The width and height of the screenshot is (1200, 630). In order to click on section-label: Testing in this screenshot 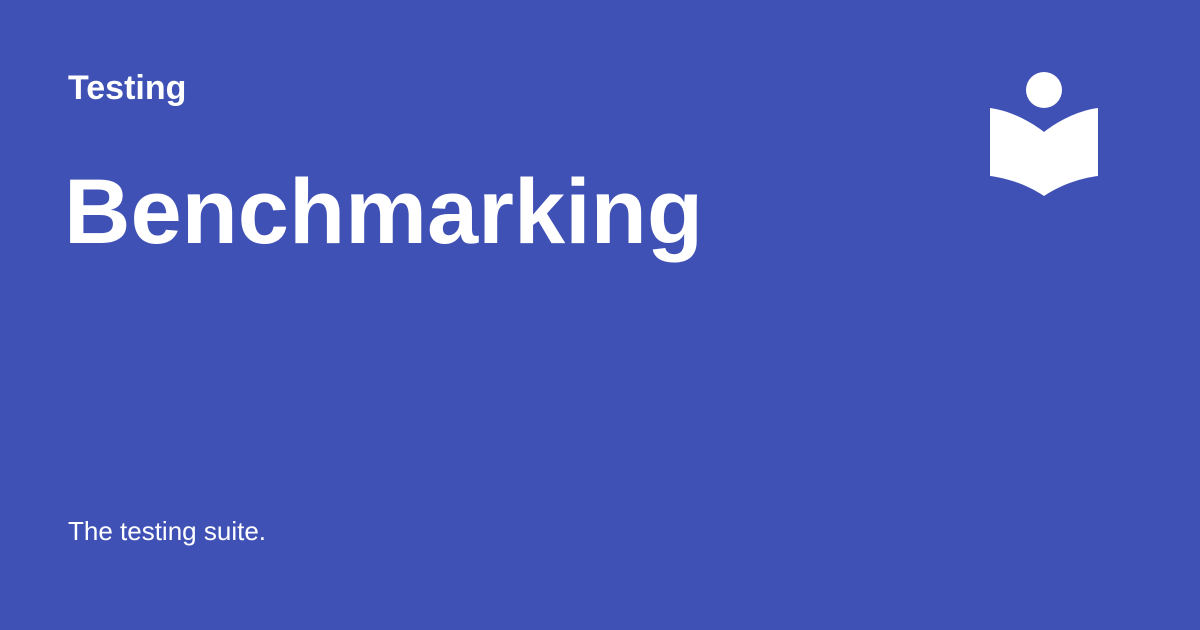, I will do `click(127, 88)`.